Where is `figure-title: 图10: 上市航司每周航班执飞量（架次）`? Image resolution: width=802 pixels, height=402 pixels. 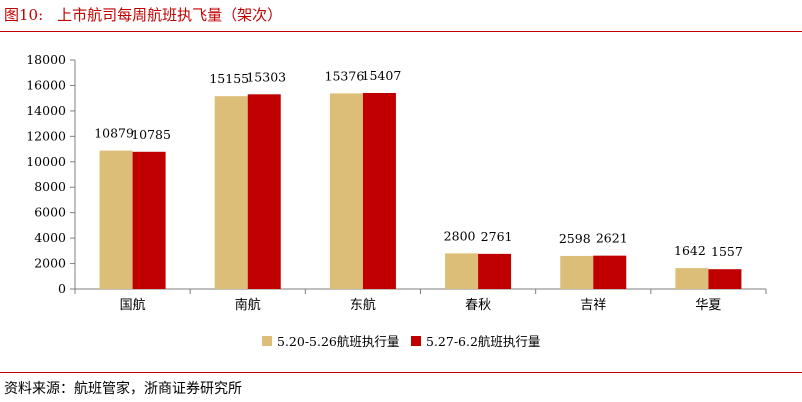 figure-title: 图10: 上市航司每周航班执飞量（架次） is located at coordinates (143, 14).